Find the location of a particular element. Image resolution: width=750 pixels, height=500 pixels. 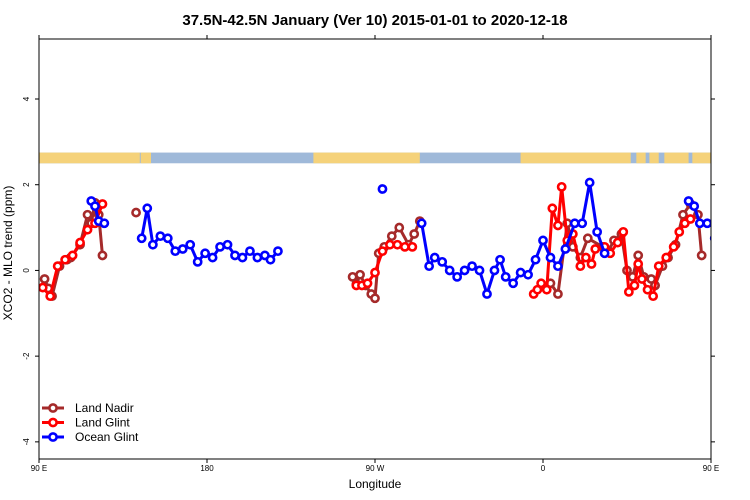

land-ocean-strip is located at coordinates (375, 158).